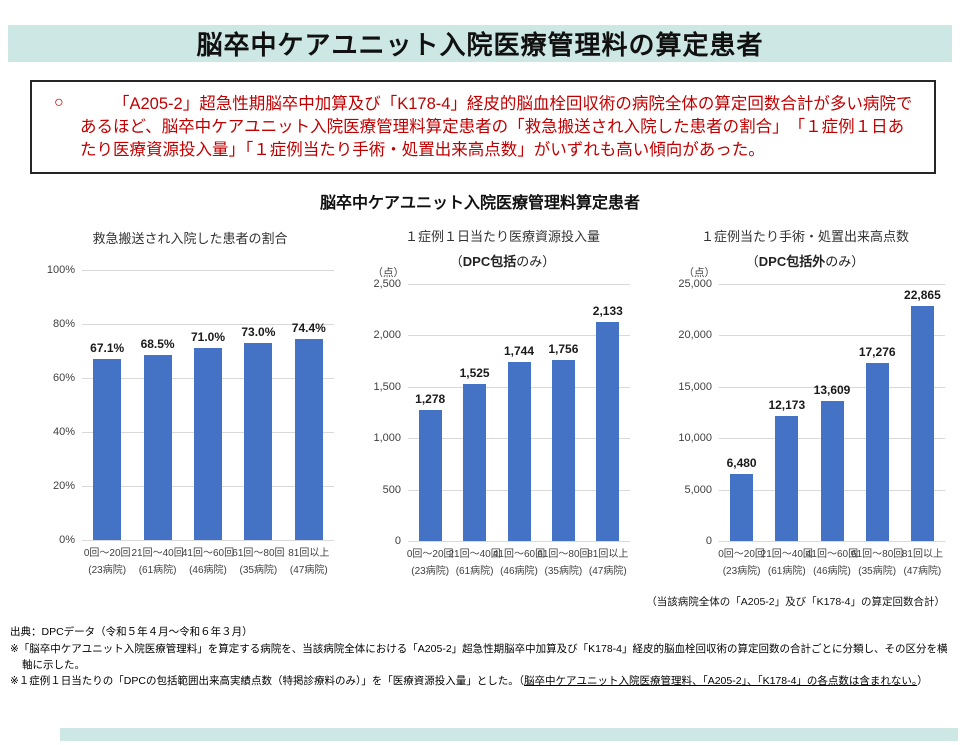 The width and height of the screenshot is (960, 745). I want to click on y-axis-tick-label: 0%, so click(67, 540).